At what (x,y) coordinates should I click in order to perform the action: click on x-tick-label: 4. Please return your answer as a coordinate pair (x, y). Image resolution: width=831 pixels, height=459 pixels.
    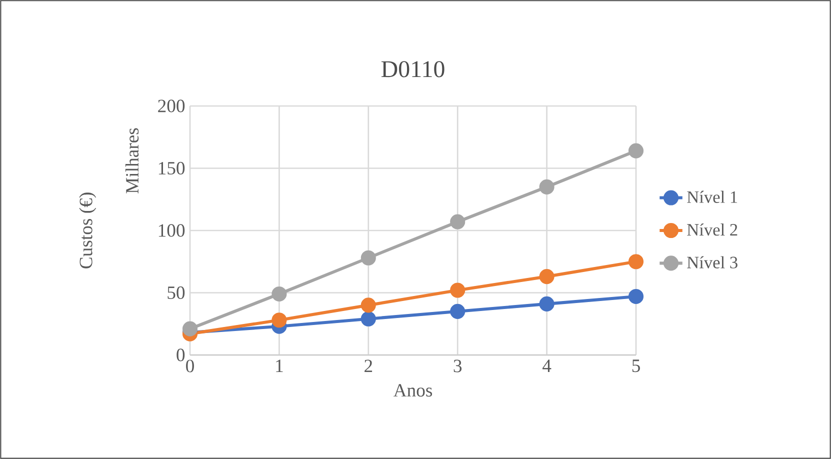
    Looking at the image, I should click on (547, 366).